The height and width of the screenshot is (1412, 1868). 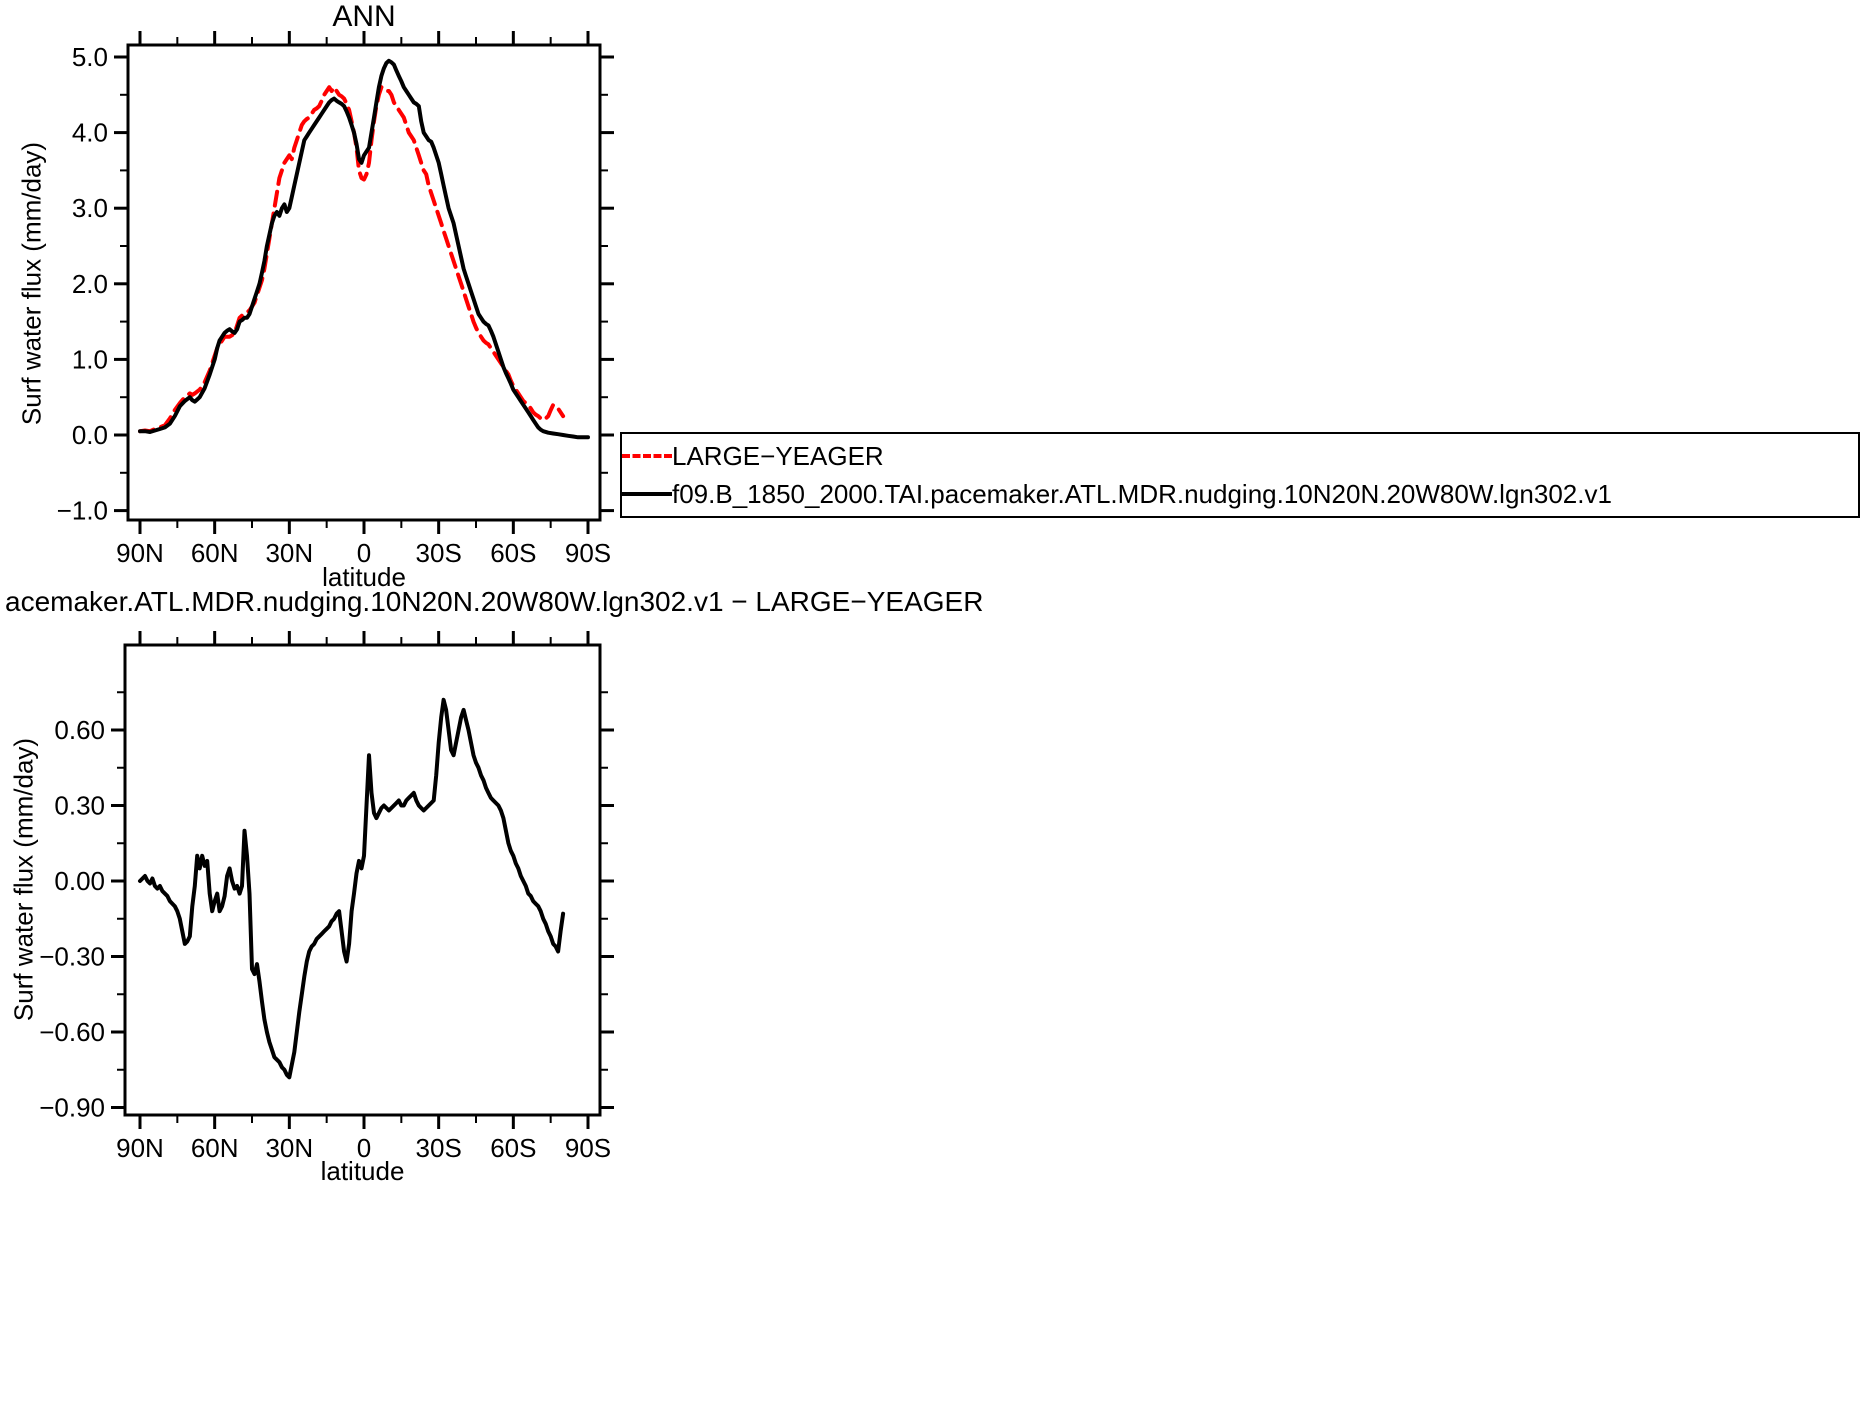 I want to click on y-tick-label: 0.00, so click(x=79, y=881).